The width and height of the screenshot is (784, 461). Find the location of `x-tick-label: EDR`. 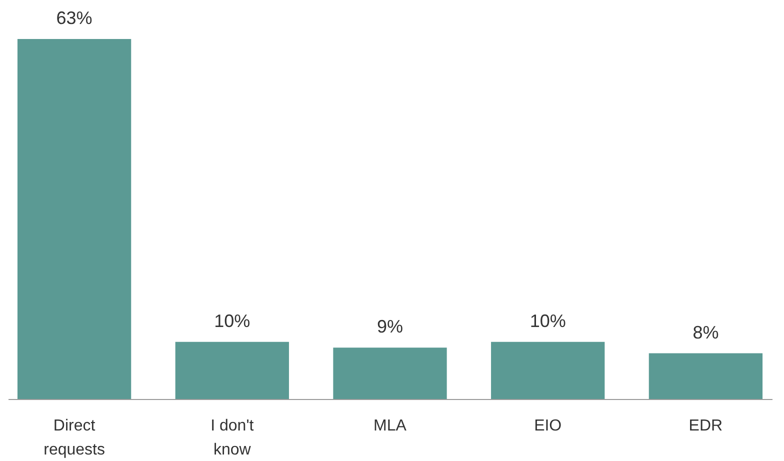

x-tick-label: EDR is located at coordinates (705, 426).